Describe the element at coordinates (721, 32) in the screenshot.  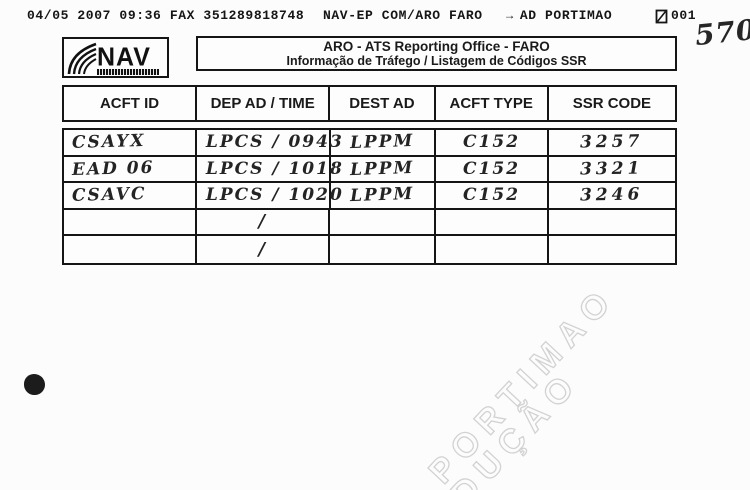
I see `handwritten-note: 570` at that location.